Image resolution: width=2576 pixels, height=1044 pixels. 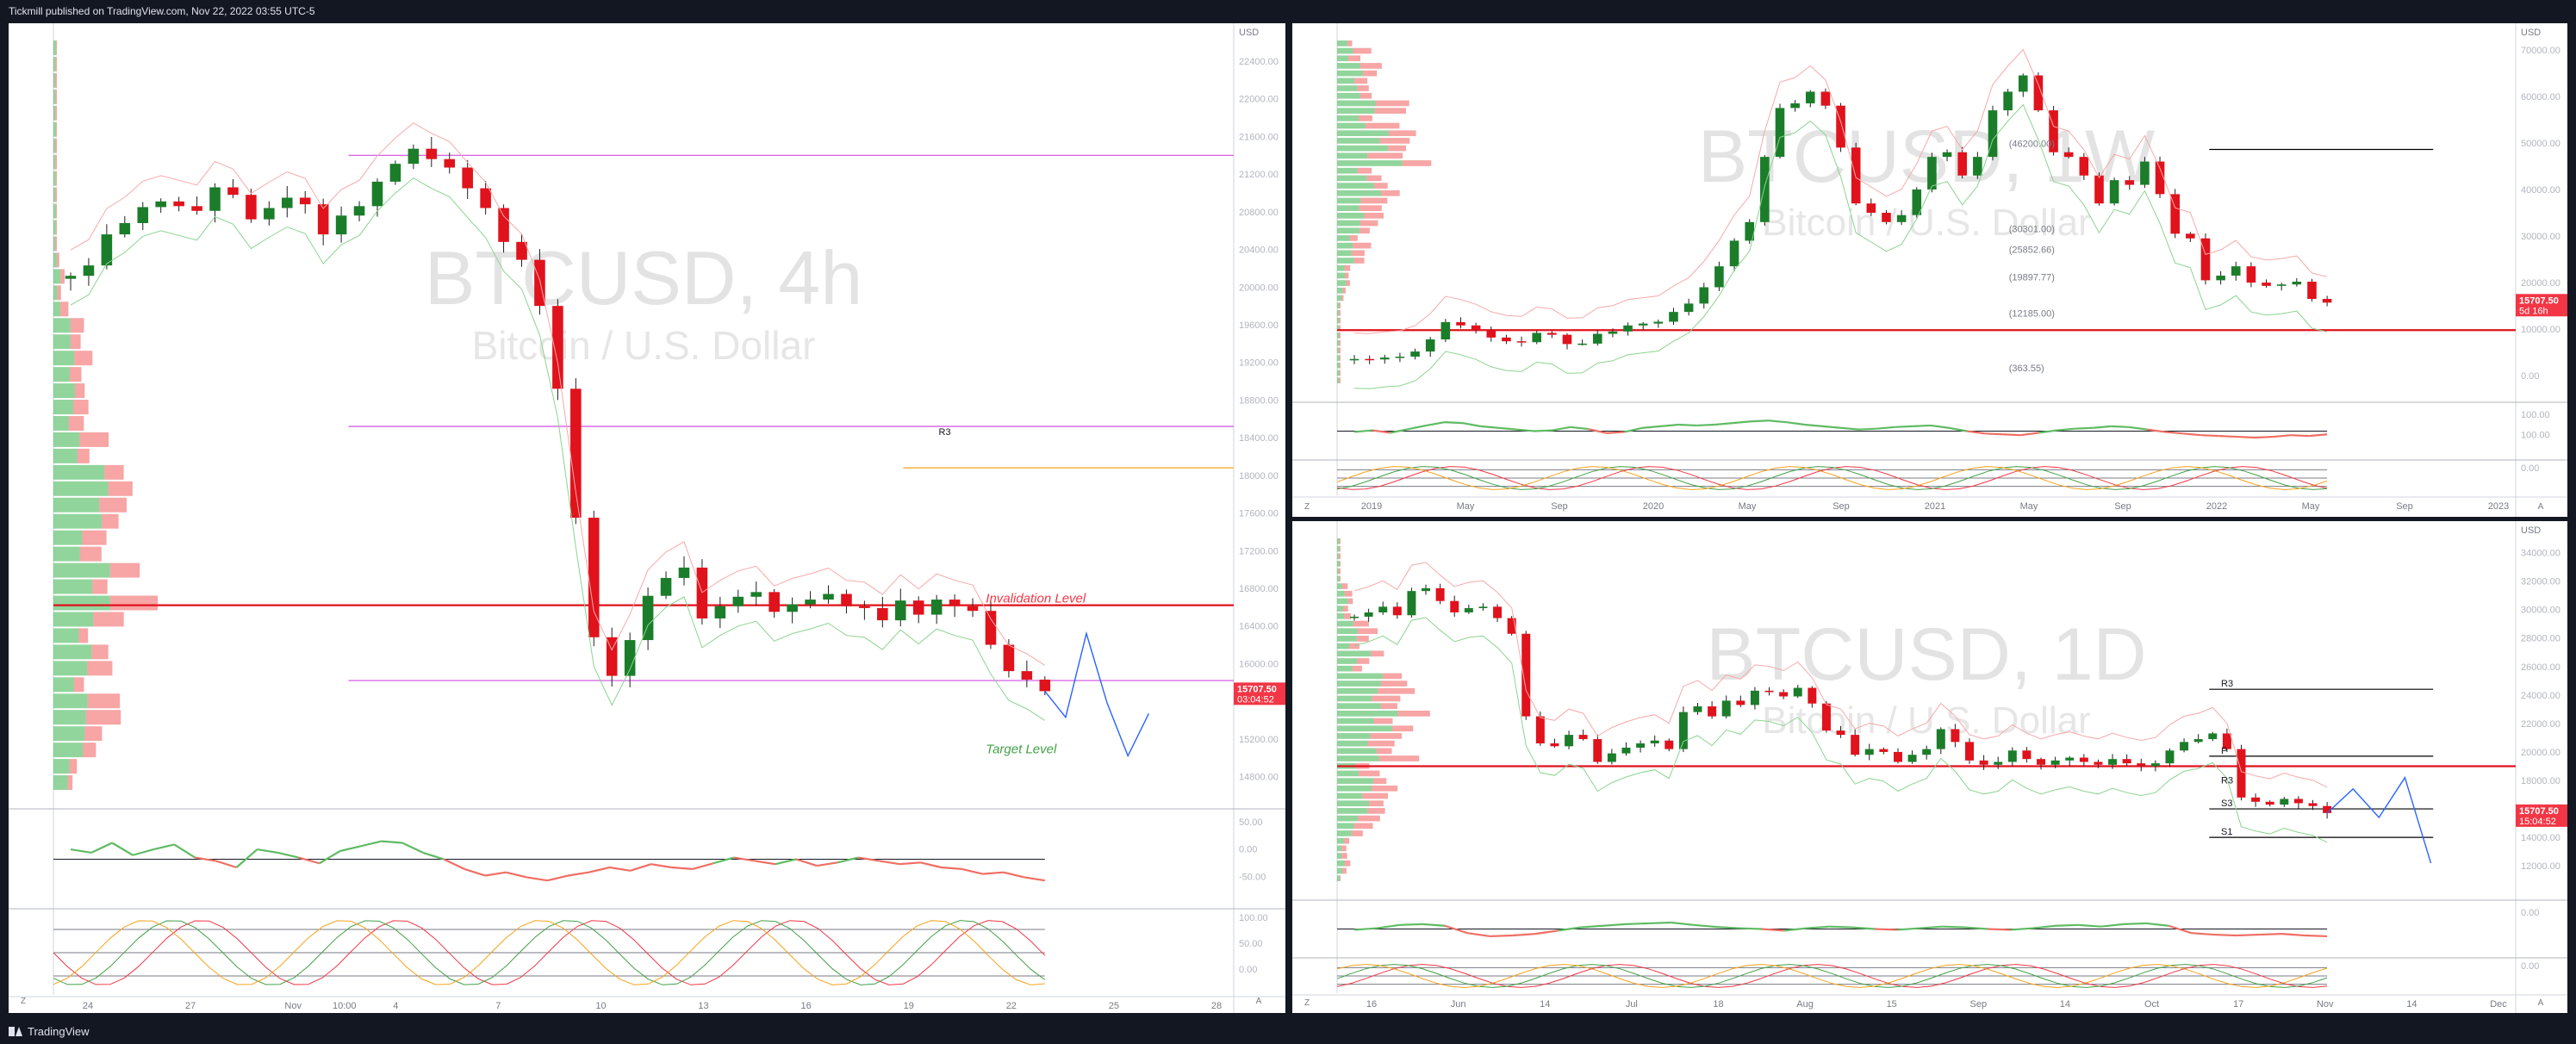 What do you see at coordinates (945, 432) in the screenshot?
I see `level-annotation: R3` at bounding box center [945, 432].